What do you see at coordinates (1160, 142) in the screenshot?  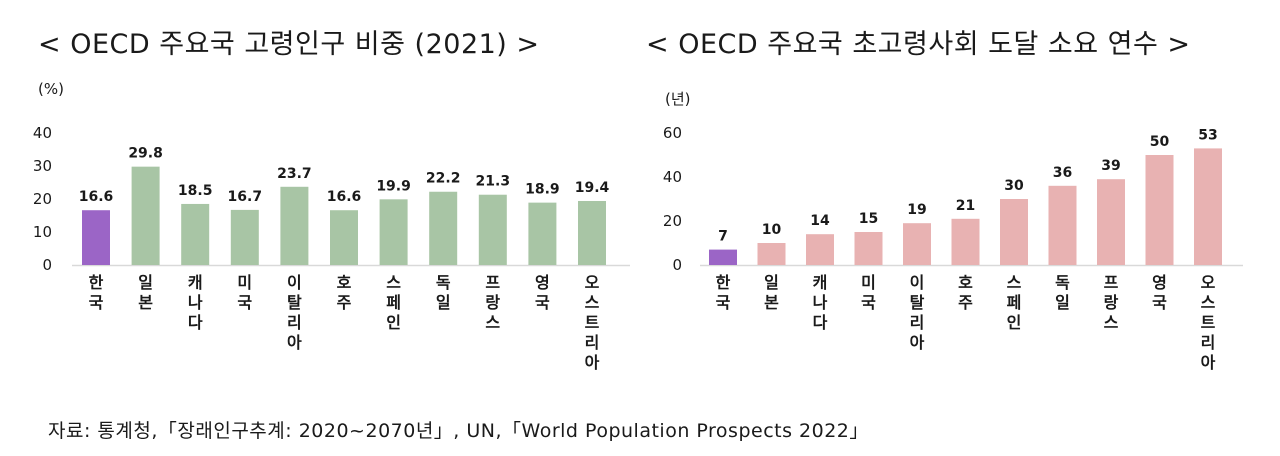 I see `data-label: 50` at bounding box center [1160, 142].